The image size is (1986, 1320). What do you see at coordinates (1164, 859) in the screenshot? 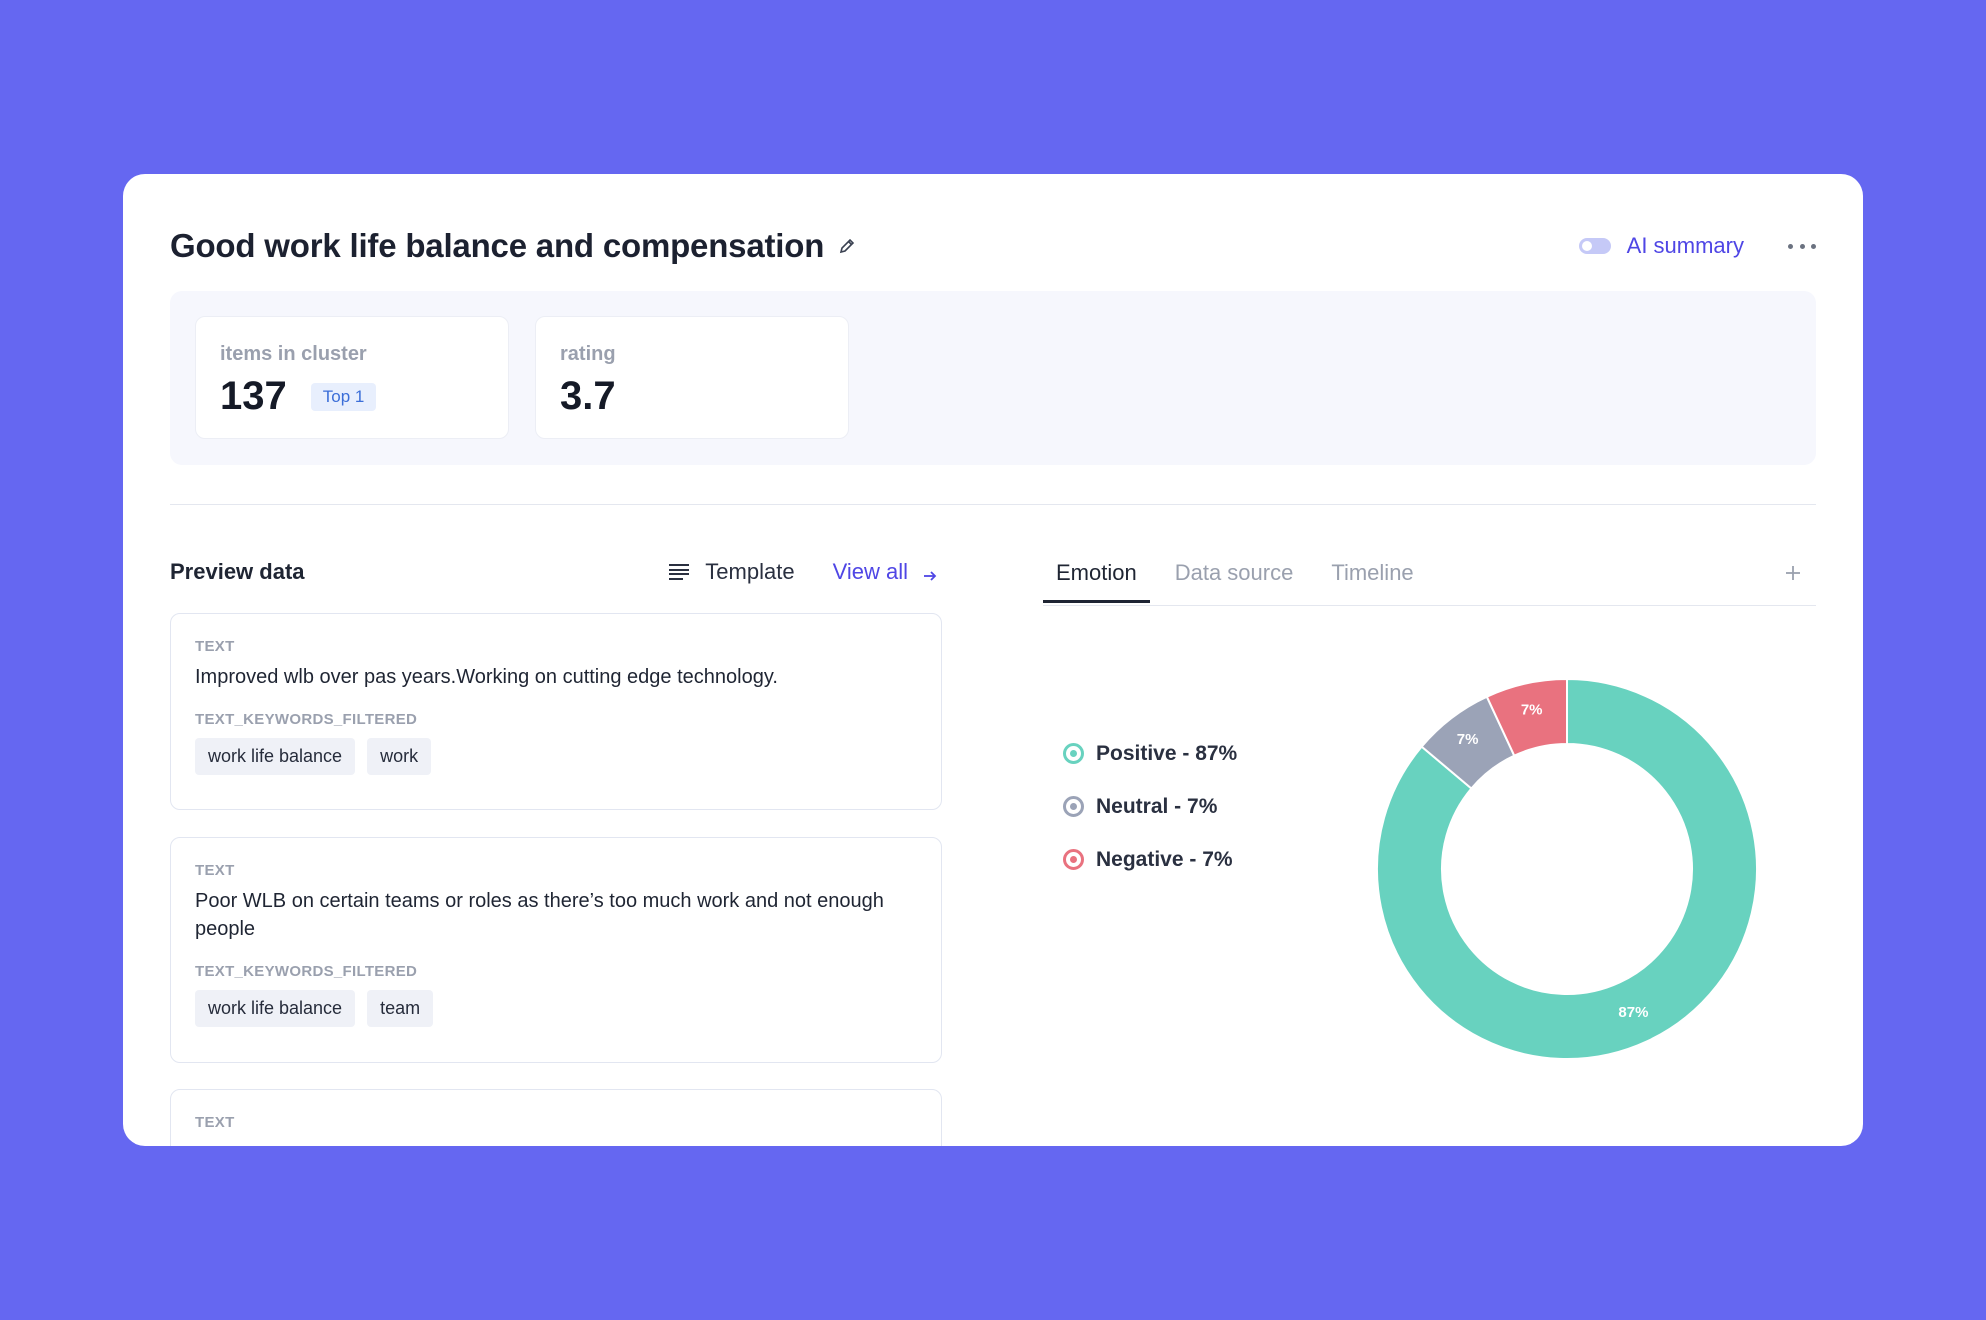
I see `legend-label: Negative - 7%` at bounding box center [1164, 859].